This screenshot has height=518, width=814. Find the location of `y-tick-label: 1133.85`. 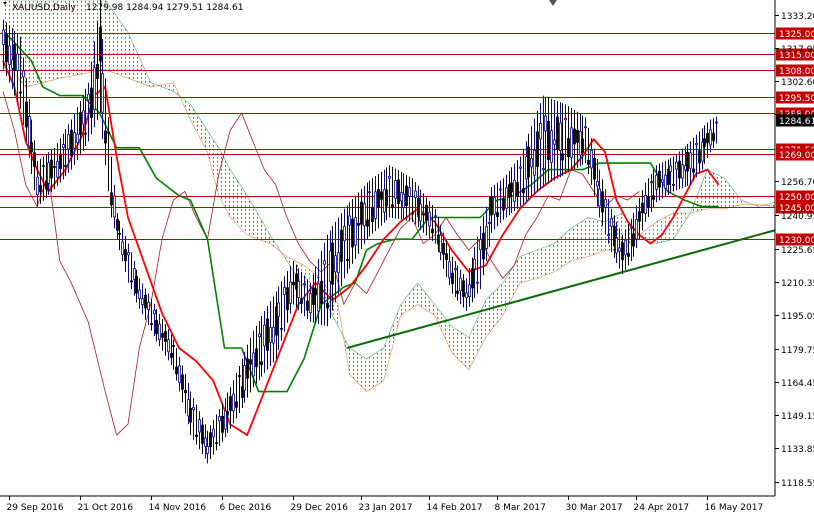

y-tick-label: 1133.85 is located at coordinates (797, 450).